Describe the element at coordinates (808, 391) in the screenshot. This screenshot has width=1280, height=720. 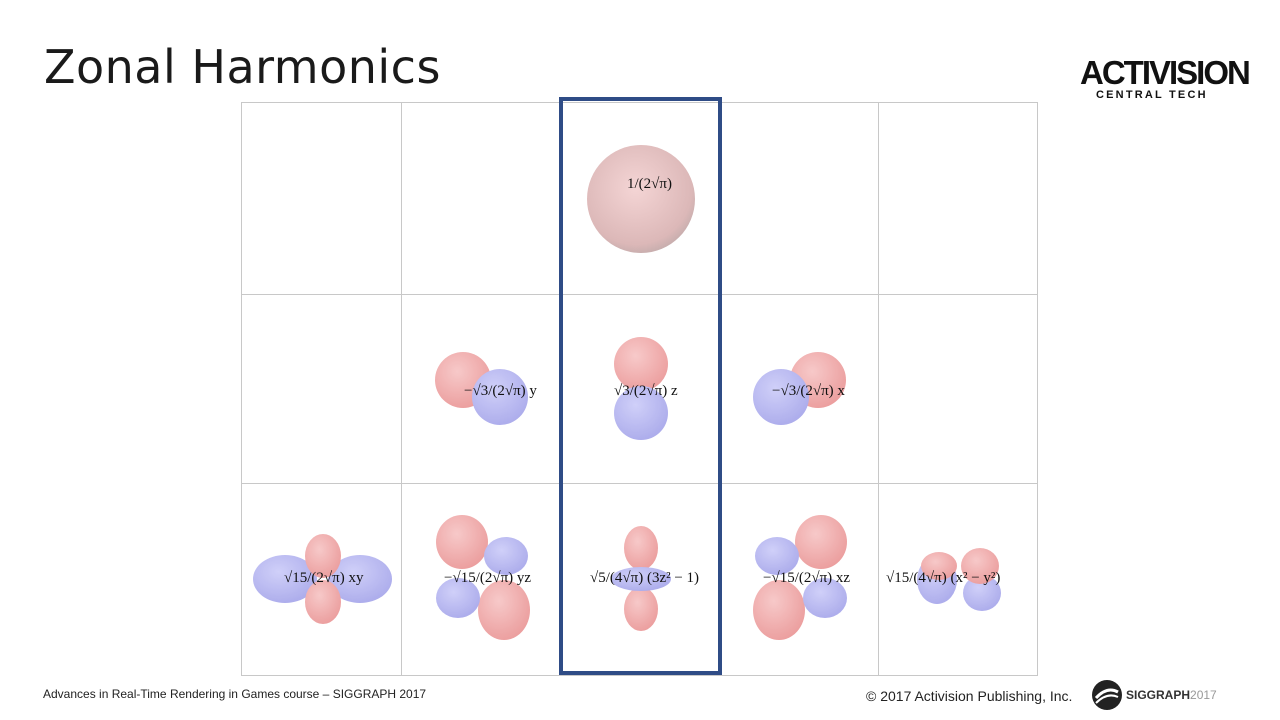
I see `formula-l1-m1: −√3/(2√π) x` at that location.